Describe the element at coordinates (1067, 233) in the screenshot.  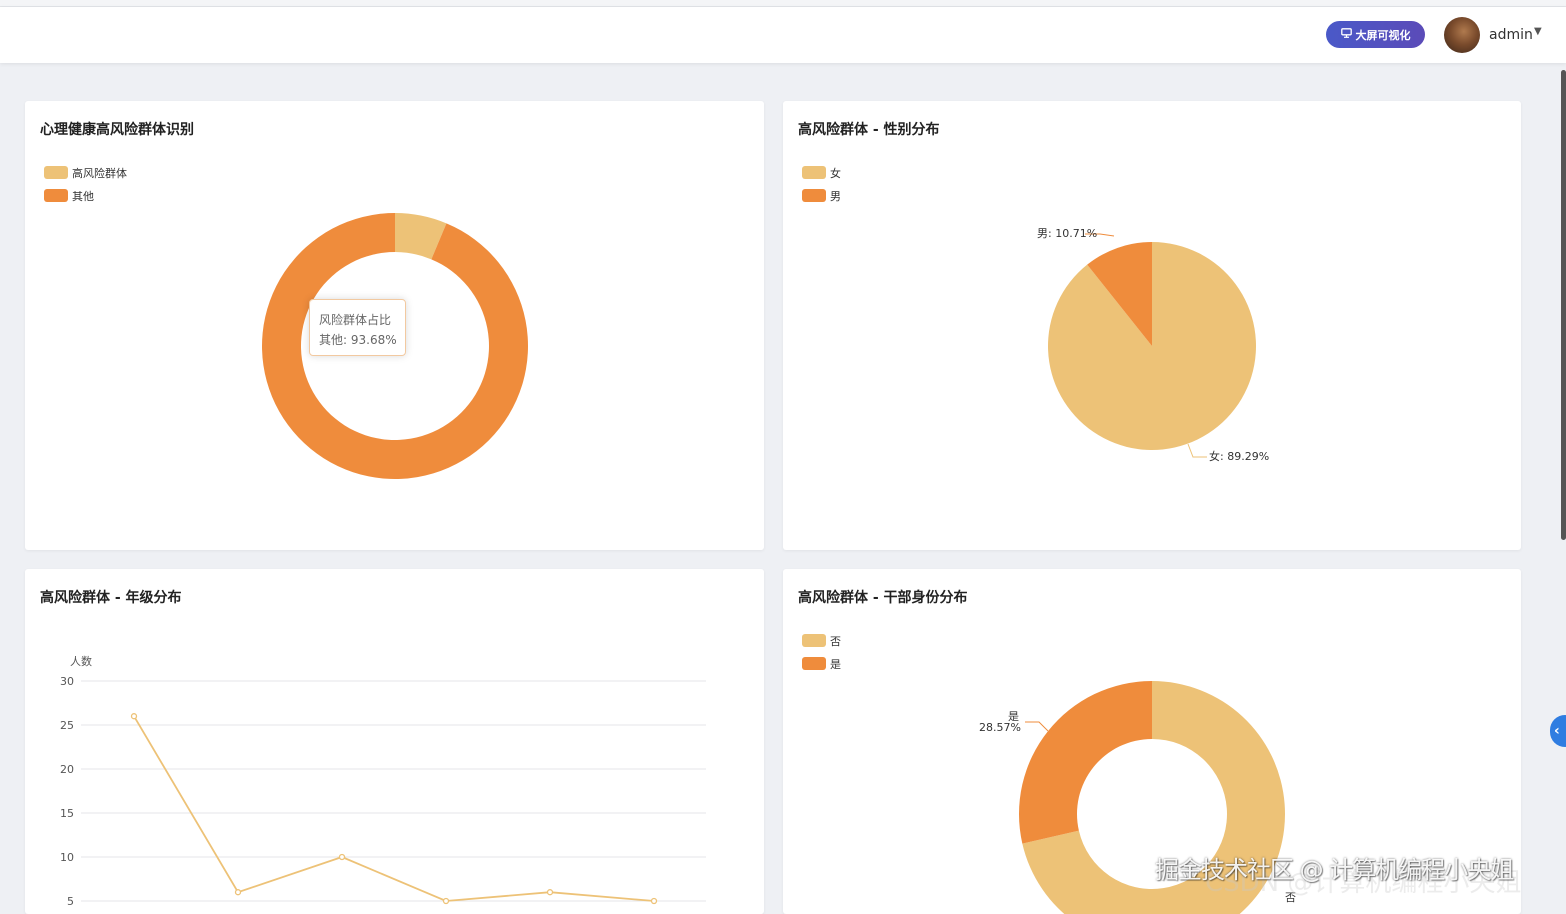
I see `label-male: 男: 10.71%` at that location.